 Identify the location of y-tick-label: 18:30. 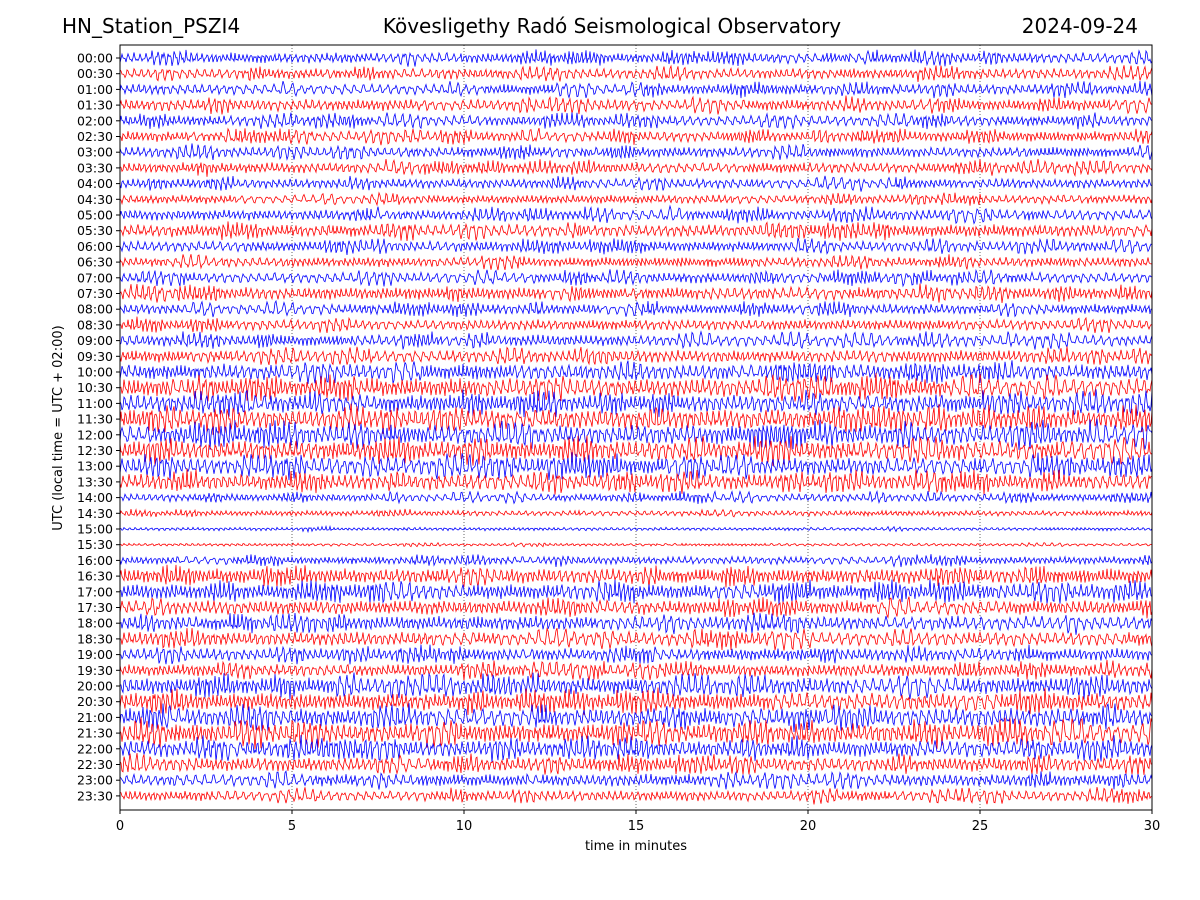
(95, 638).